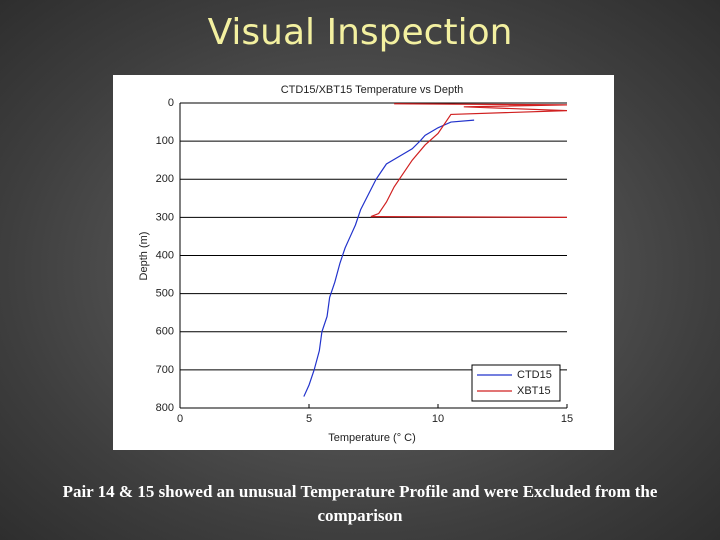 The width and height of the screenshot is (720, 540). I want to click on y-tick-label: 800, so click(165, 408).